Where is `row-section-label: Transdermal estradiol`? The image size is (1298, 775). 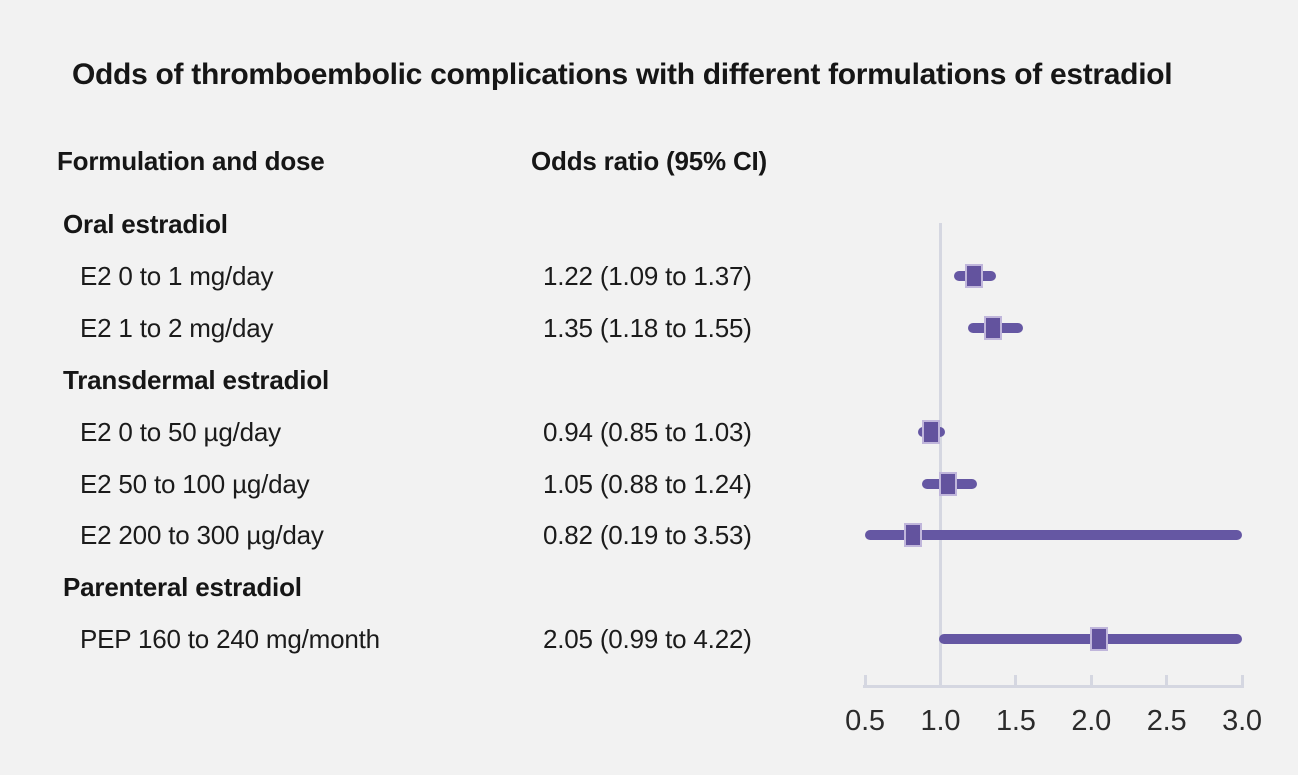
row-section-label: Transdermal estradiol is located at coordinates (196, 380).